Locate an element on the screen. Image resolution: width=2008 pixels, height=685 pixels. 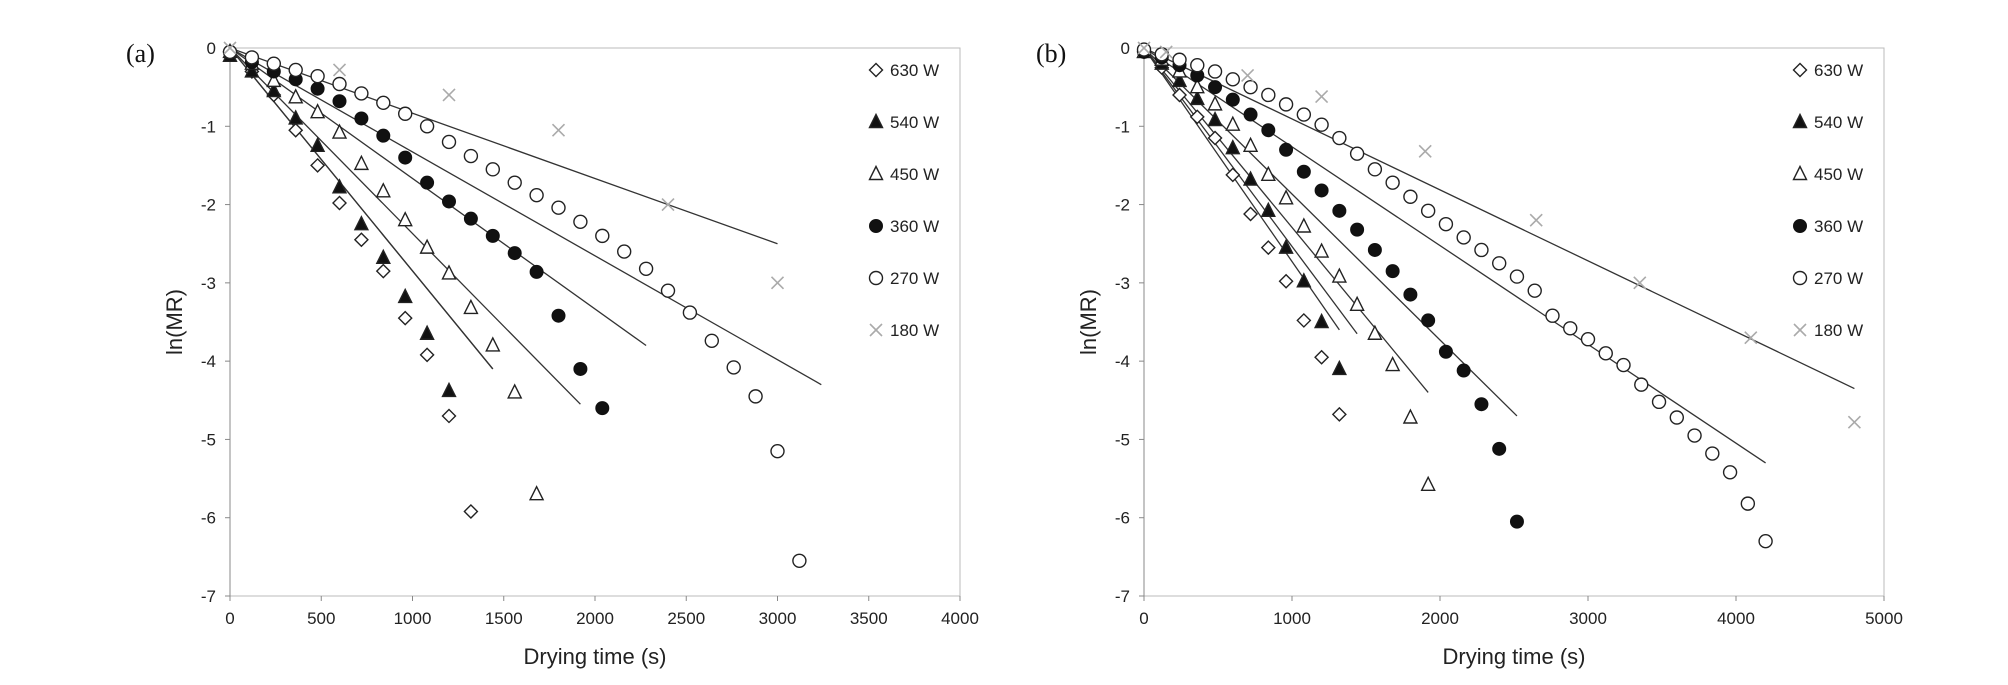
y-tick-label: -5 is located at coordinates (1122, 439).